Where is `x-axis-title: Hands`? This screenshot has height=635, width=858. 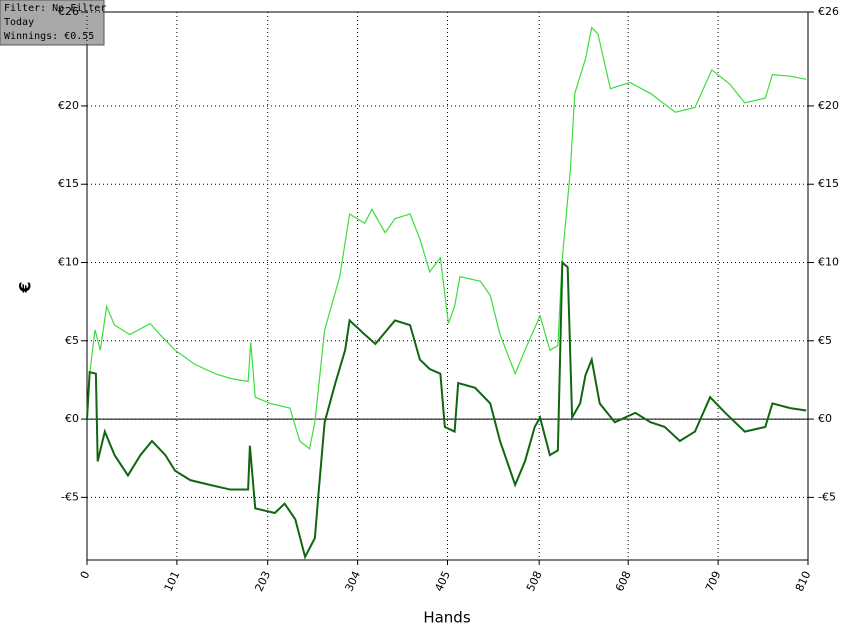 x-axis-title: Hands is located at coordinates (446, 618).